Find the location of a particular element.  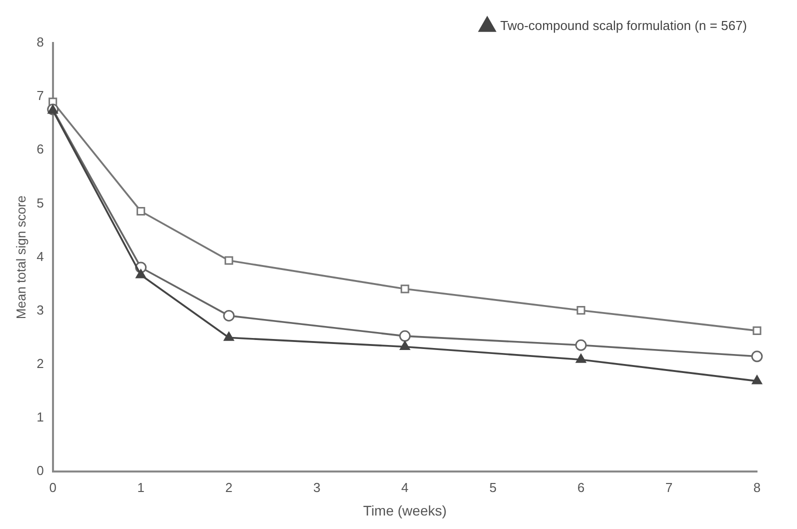

y-tick-label: 4 is located at coordinates (40, 256).